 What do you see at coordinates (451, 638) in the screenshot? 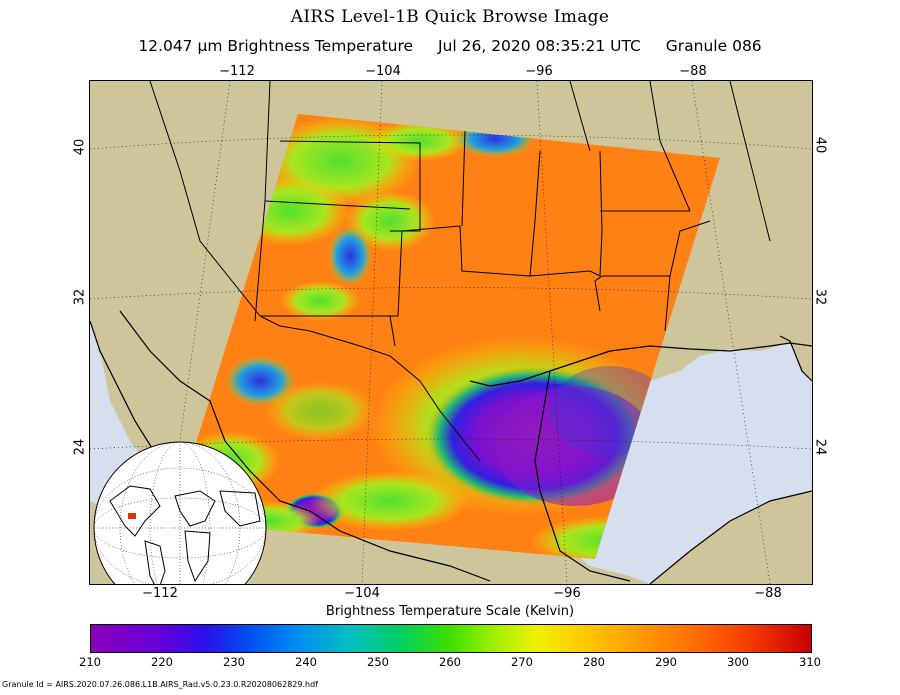
I see `colorbar` at bounding box center [451, 638].